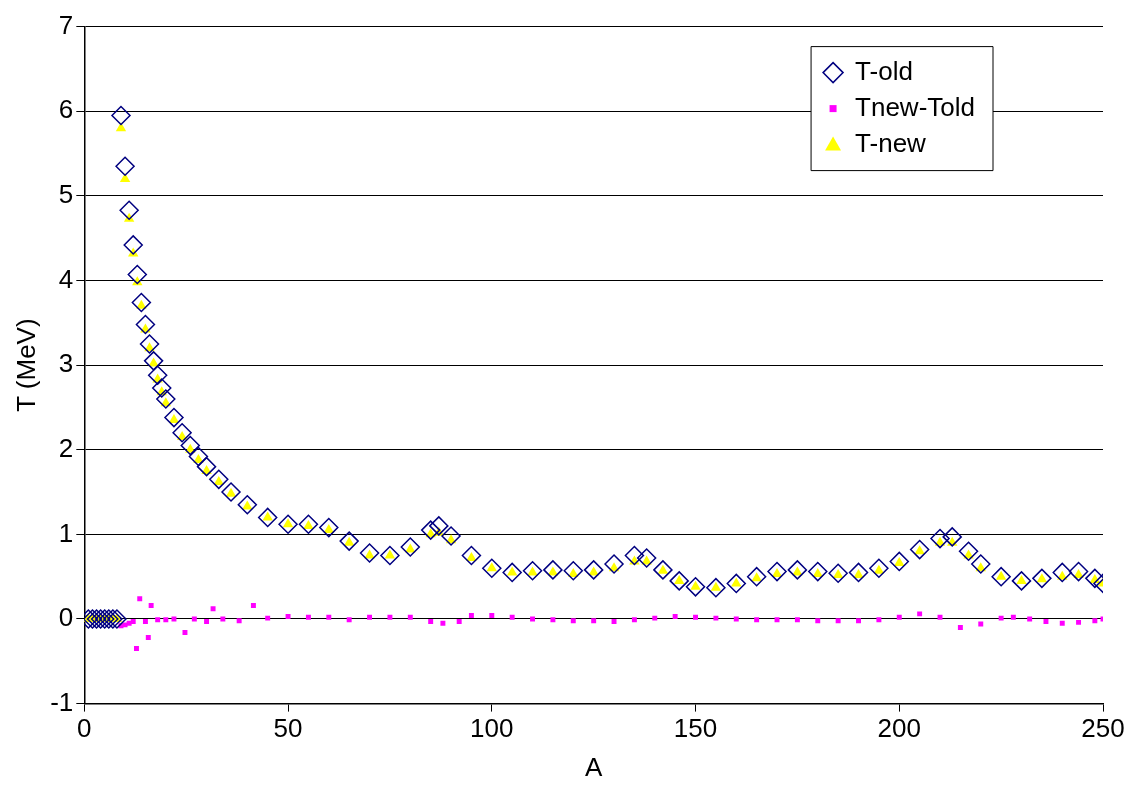 The height and width of the screenshot is (803, 1138). Describe the element at coordinates (915, 106) in the screenshot. I see `legend-label: Tnew-Told` at that location.